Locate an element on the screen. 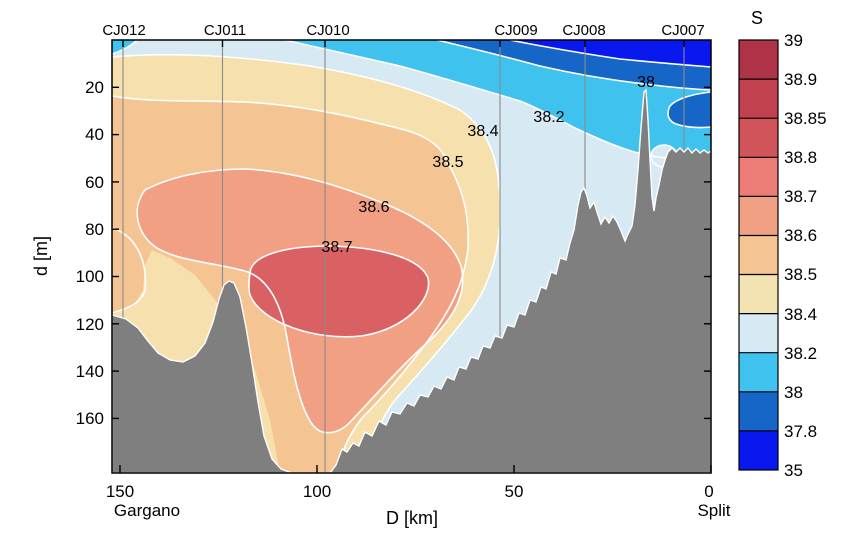  colorbar: S 39 38.9 38.85 38.8 is located at coordinates (782, 244).